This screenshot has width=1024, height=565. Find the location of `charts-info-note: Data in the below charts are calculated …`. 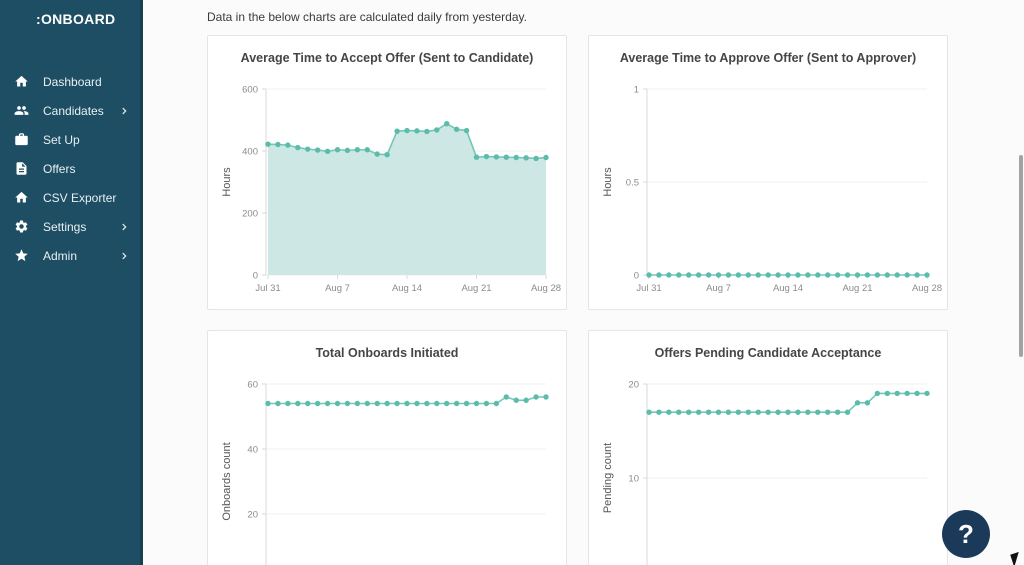

charts-info-note: Data in the below charts are calculated … is located at coordinates (367, 17).